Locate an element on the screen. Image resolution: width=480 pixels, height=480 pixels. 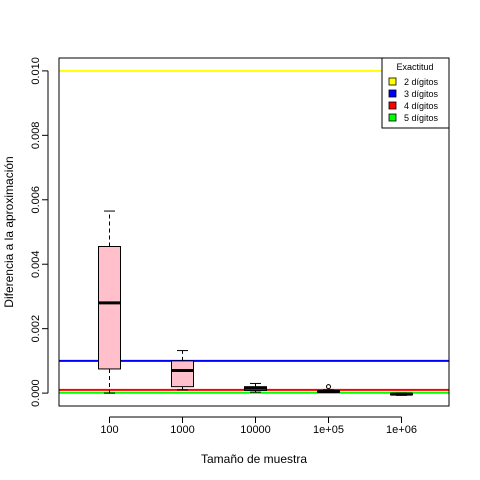
x-axis: 100 1000 10000 1e+05 1e+06 is located at coordinates (258, 426).